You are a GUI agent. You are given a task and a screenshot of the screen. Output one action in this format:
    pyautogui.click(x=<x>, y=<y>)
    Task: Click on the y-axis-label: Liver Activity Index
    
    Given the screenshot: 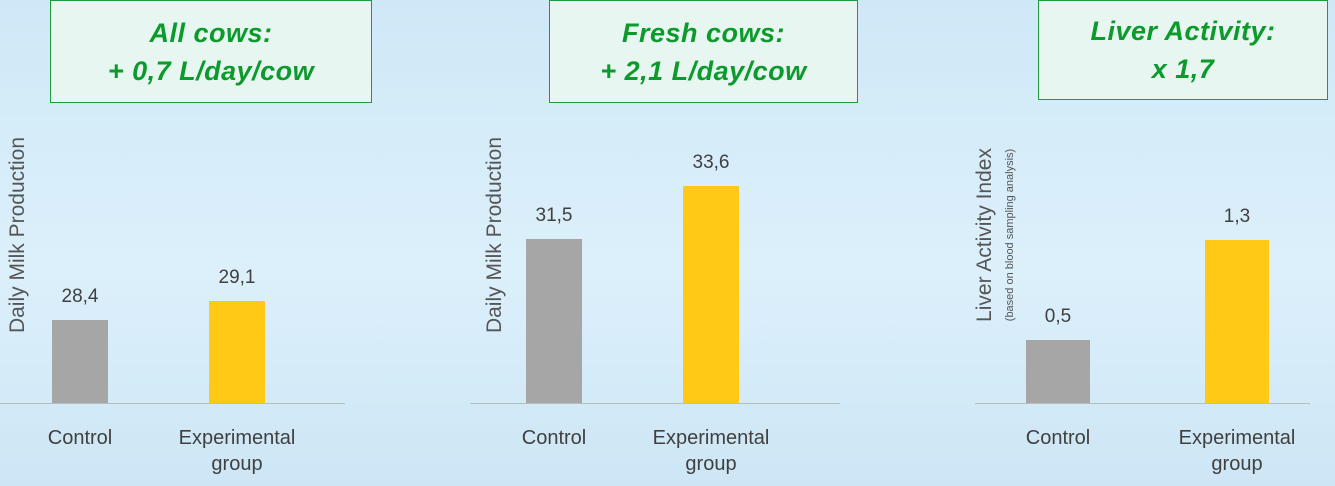 What is the action you would take?
    pyautogui.click(x=984, y=235)
    